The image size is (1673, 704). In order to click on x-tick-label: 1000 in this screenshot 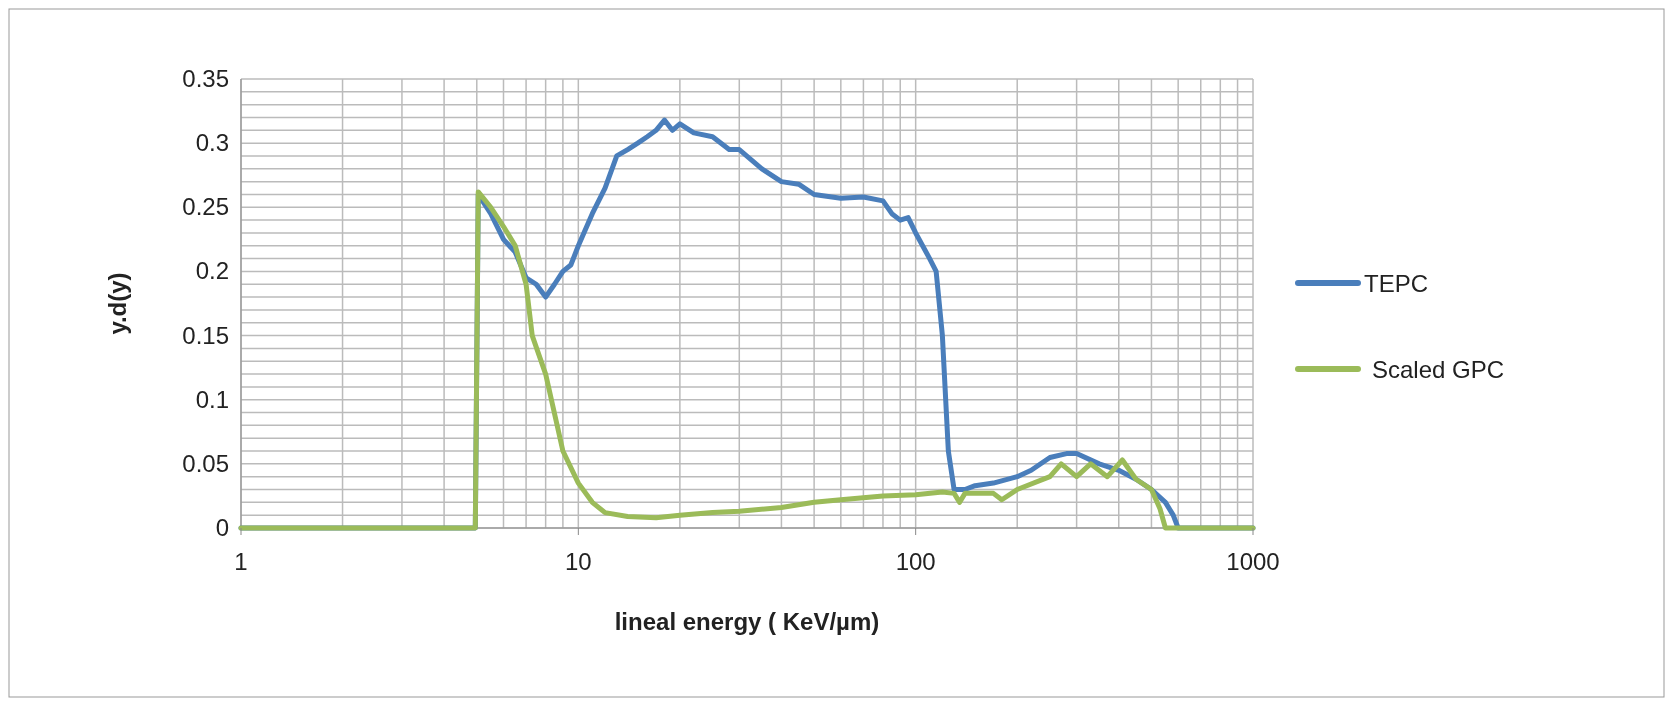, I will do `click(1253, 561)`.